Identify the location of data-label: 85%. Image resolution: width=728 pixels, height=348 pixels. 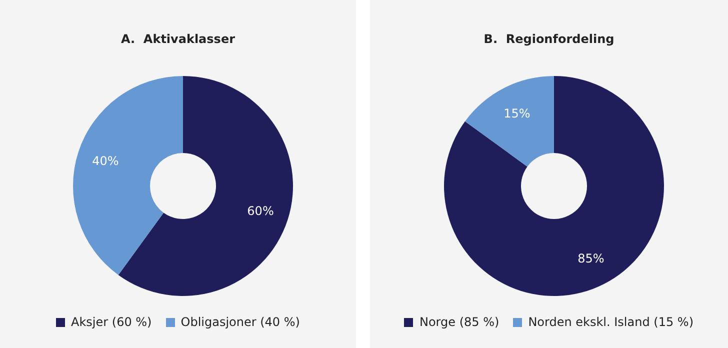
(591, 259).